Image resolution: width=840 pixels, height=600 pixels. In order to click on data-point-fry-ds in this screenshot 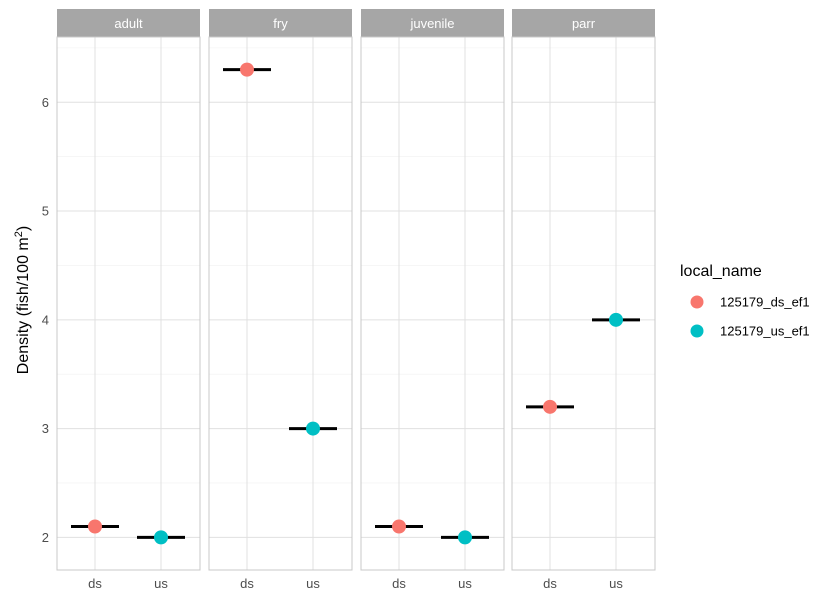, I will do `click(247, 69)`.